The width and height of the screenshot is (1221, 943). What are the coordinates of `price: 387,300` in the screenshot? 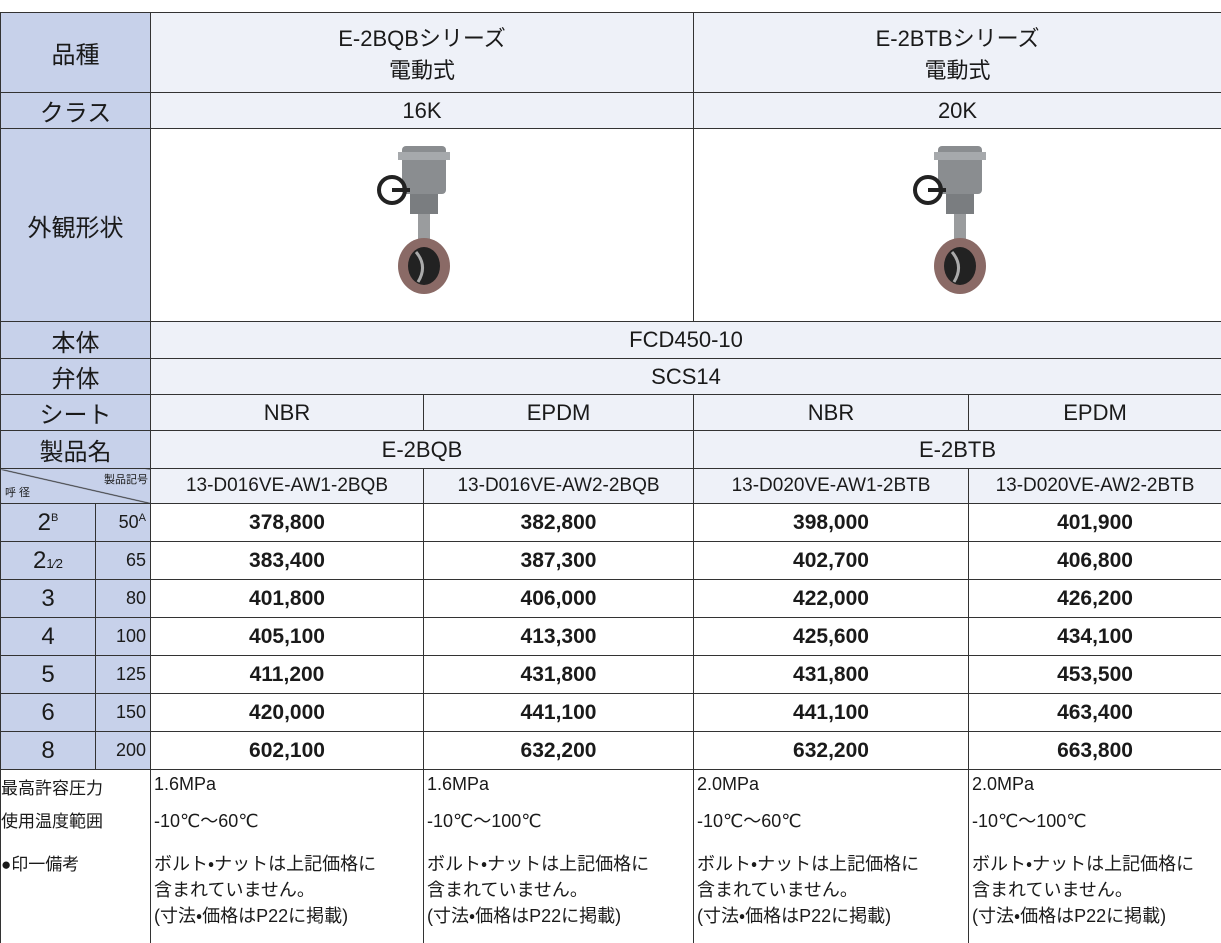 It's located at (559, 561).